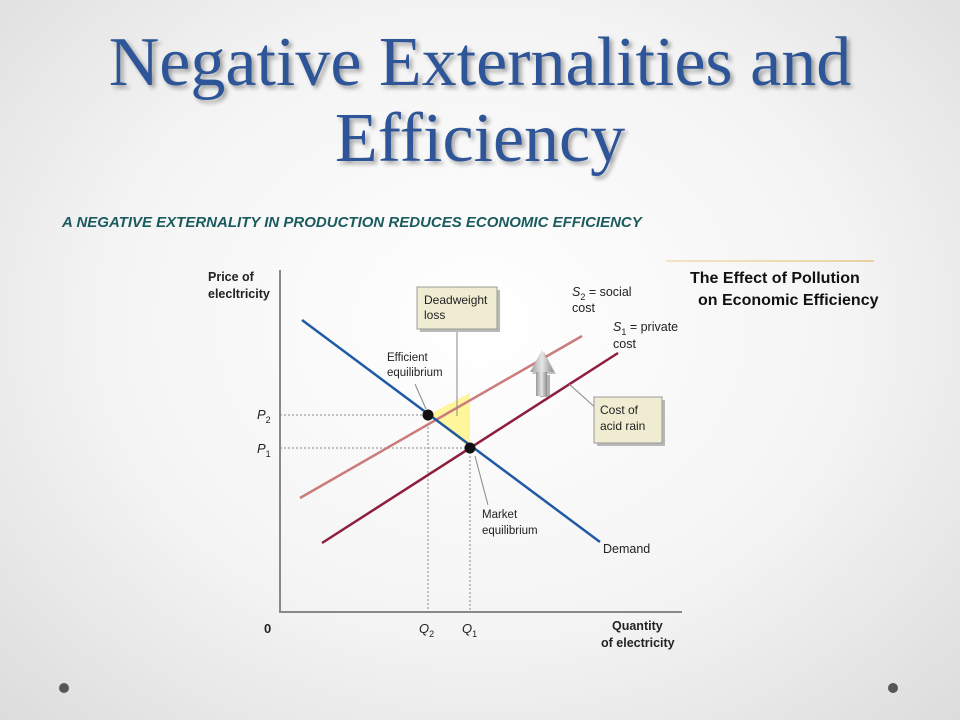  Describe the element at coordinates (428, 415) in the screenshot. I see `efficient-equilibrium-point` at that location.